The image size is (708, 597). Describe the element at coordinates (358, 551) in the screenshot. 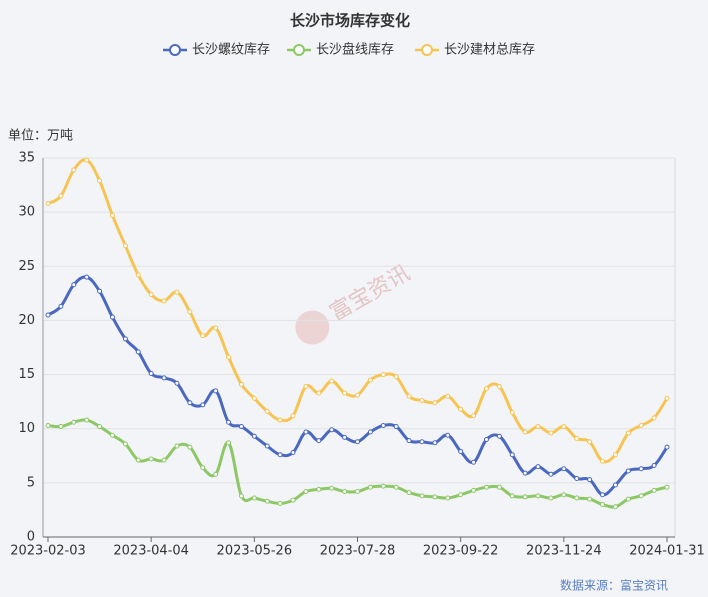

I see `x-tick-label: 2023-07-28` at that location.